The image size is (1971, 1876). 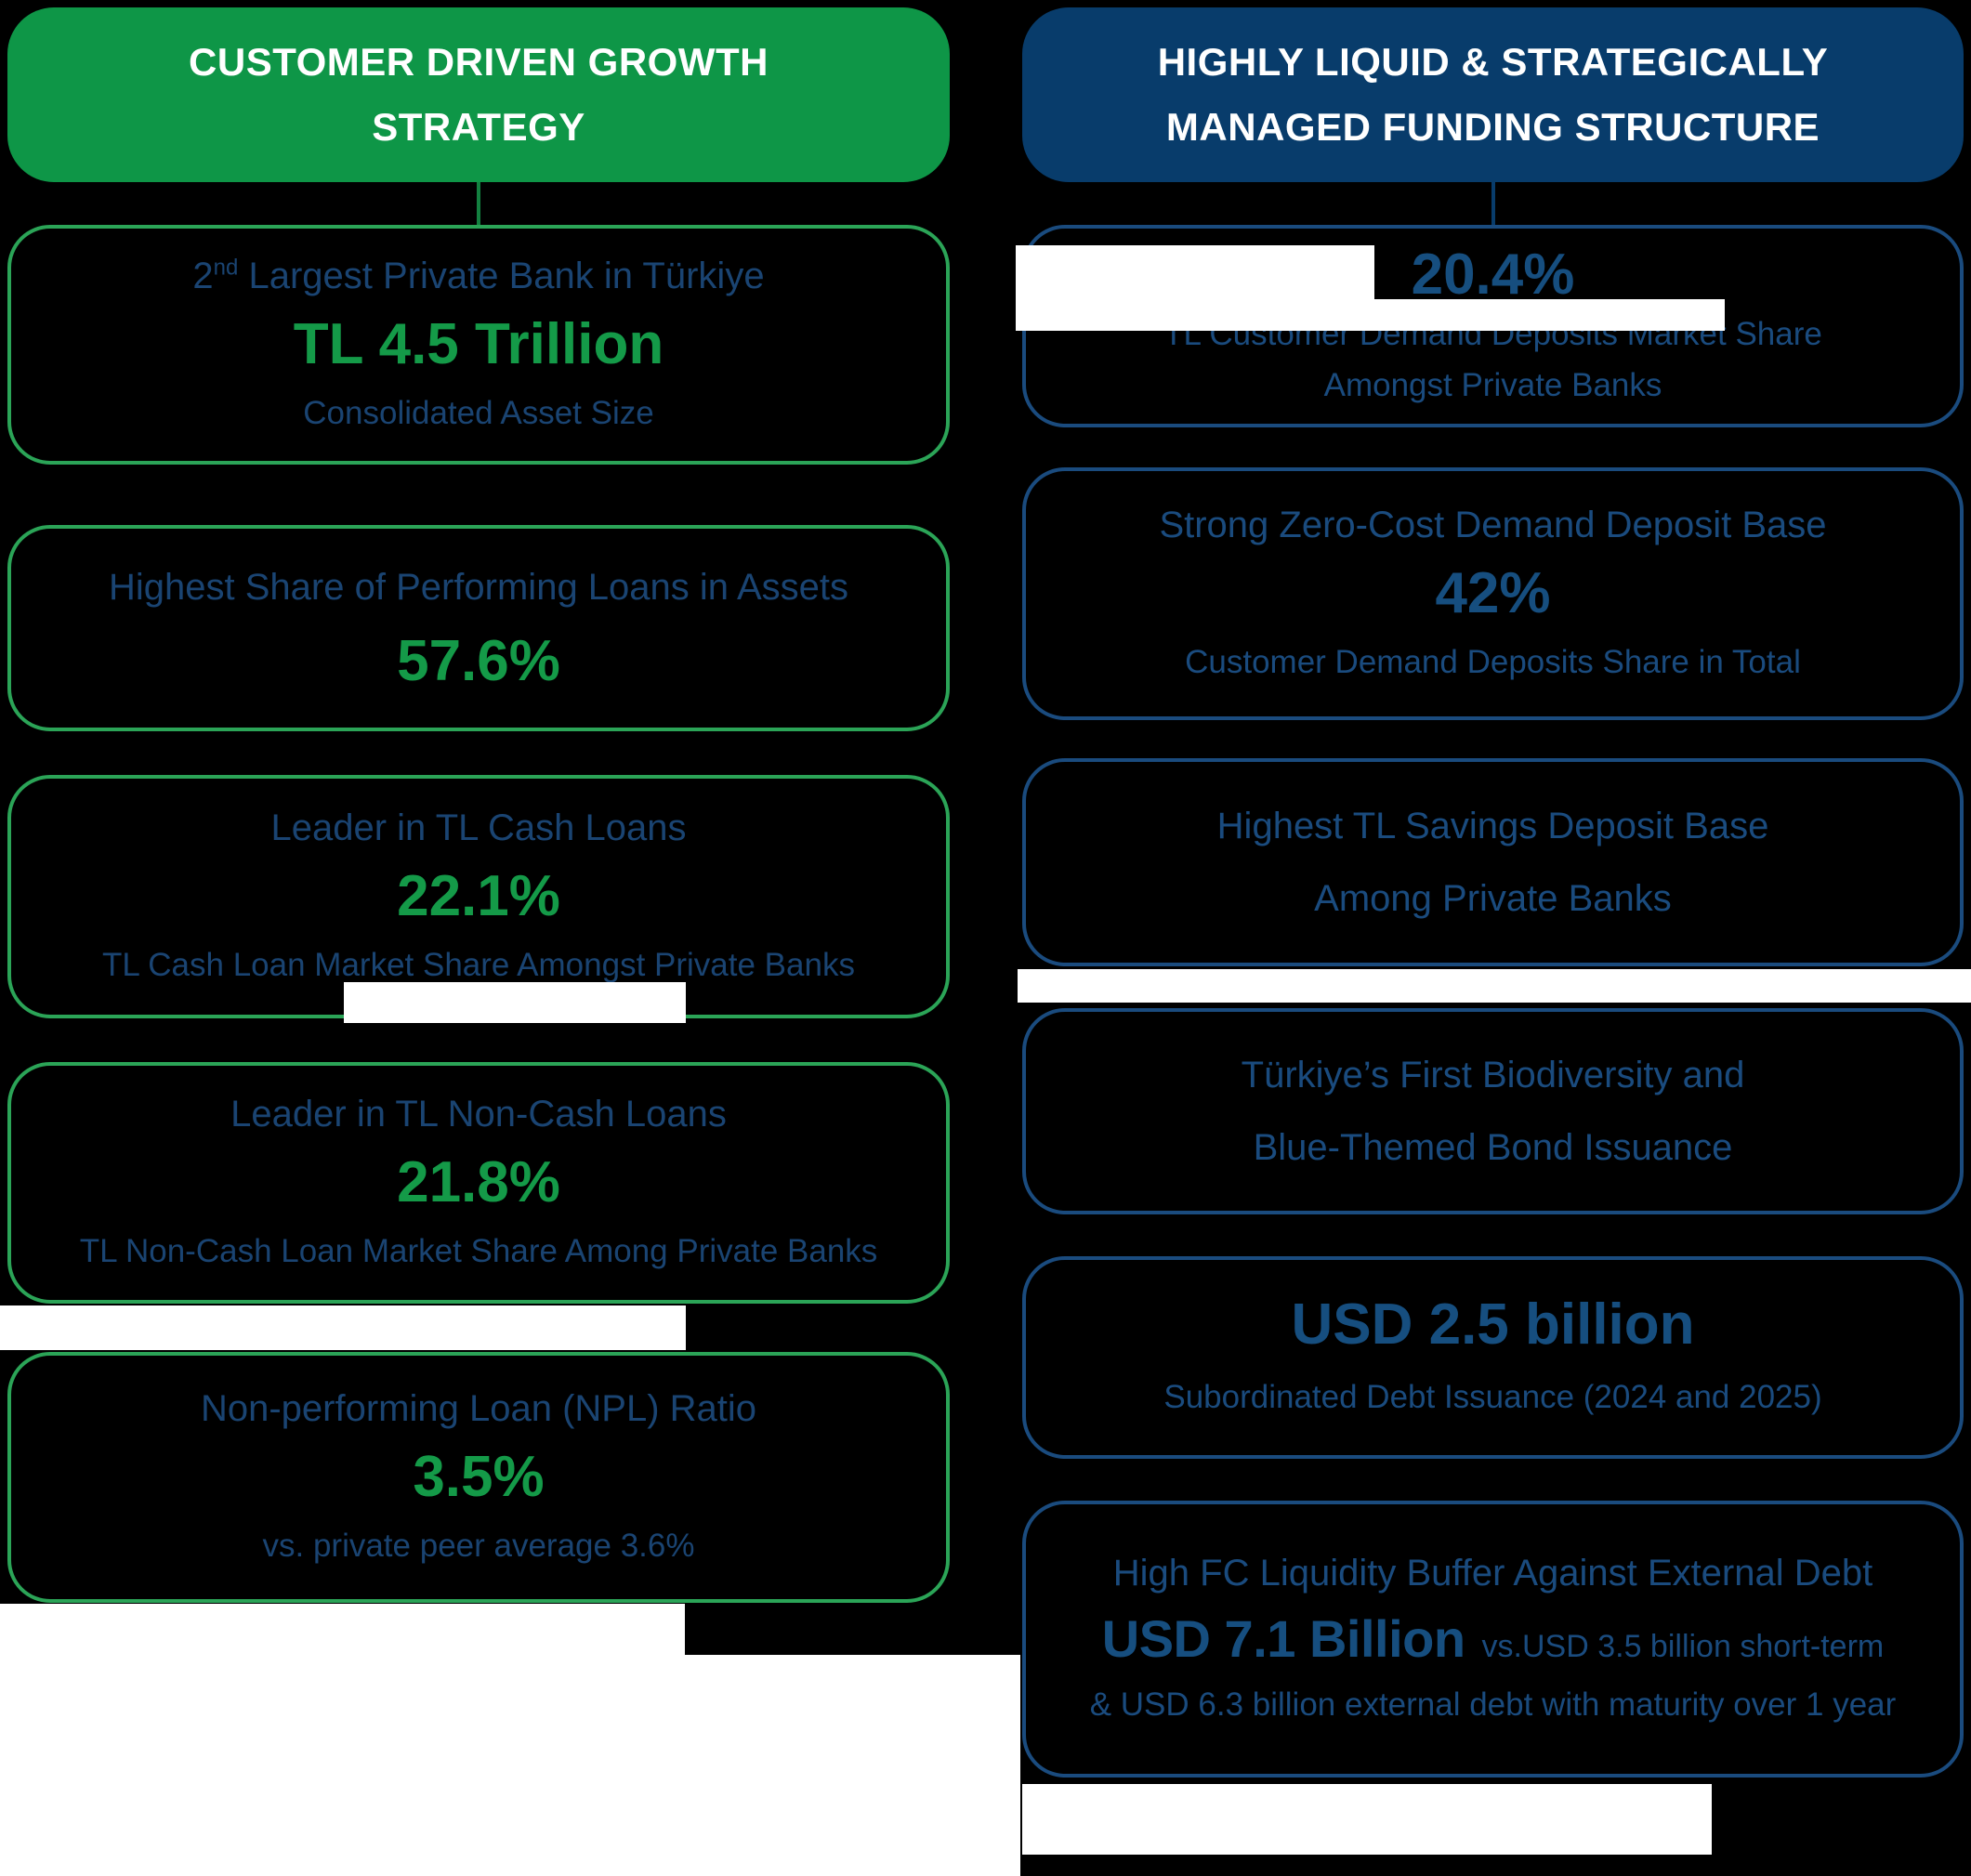 I want to click on card-caption: Consolidated Asset Size, so click(x=479, y=413).